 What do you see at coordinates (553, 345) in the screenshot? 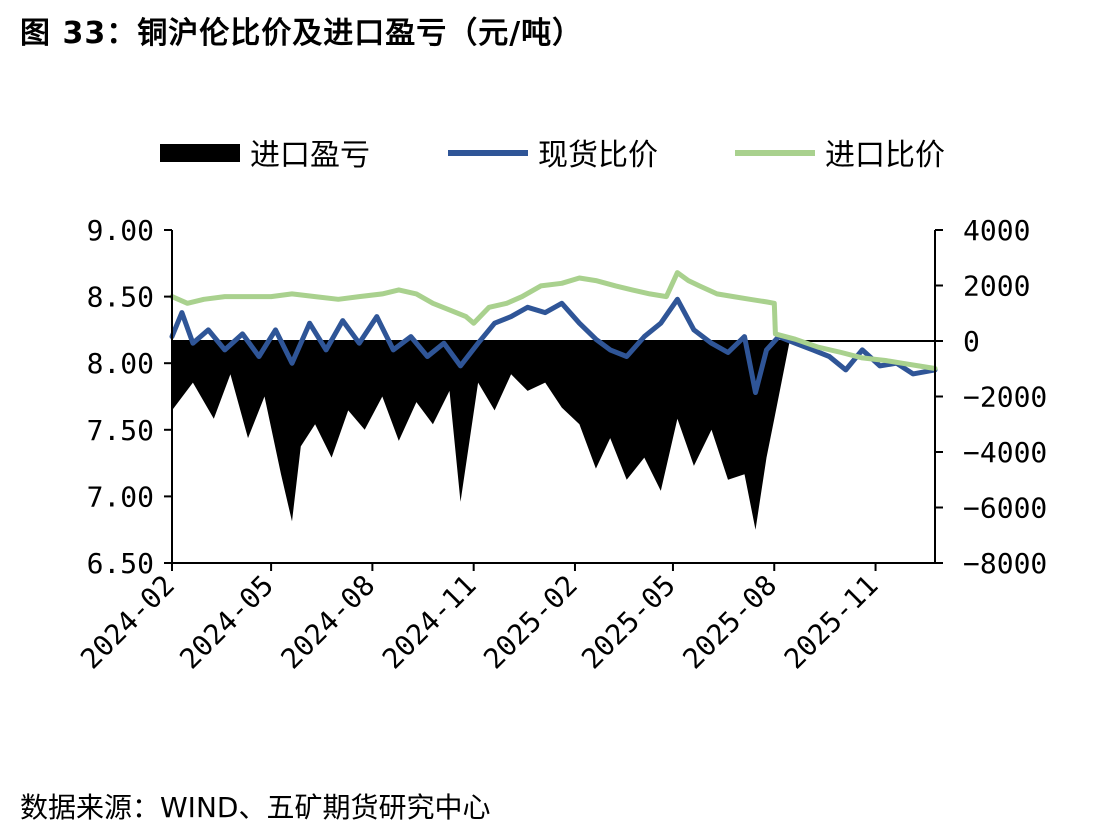
I see `spot-ratio-line` at bounding box center [553, 345].